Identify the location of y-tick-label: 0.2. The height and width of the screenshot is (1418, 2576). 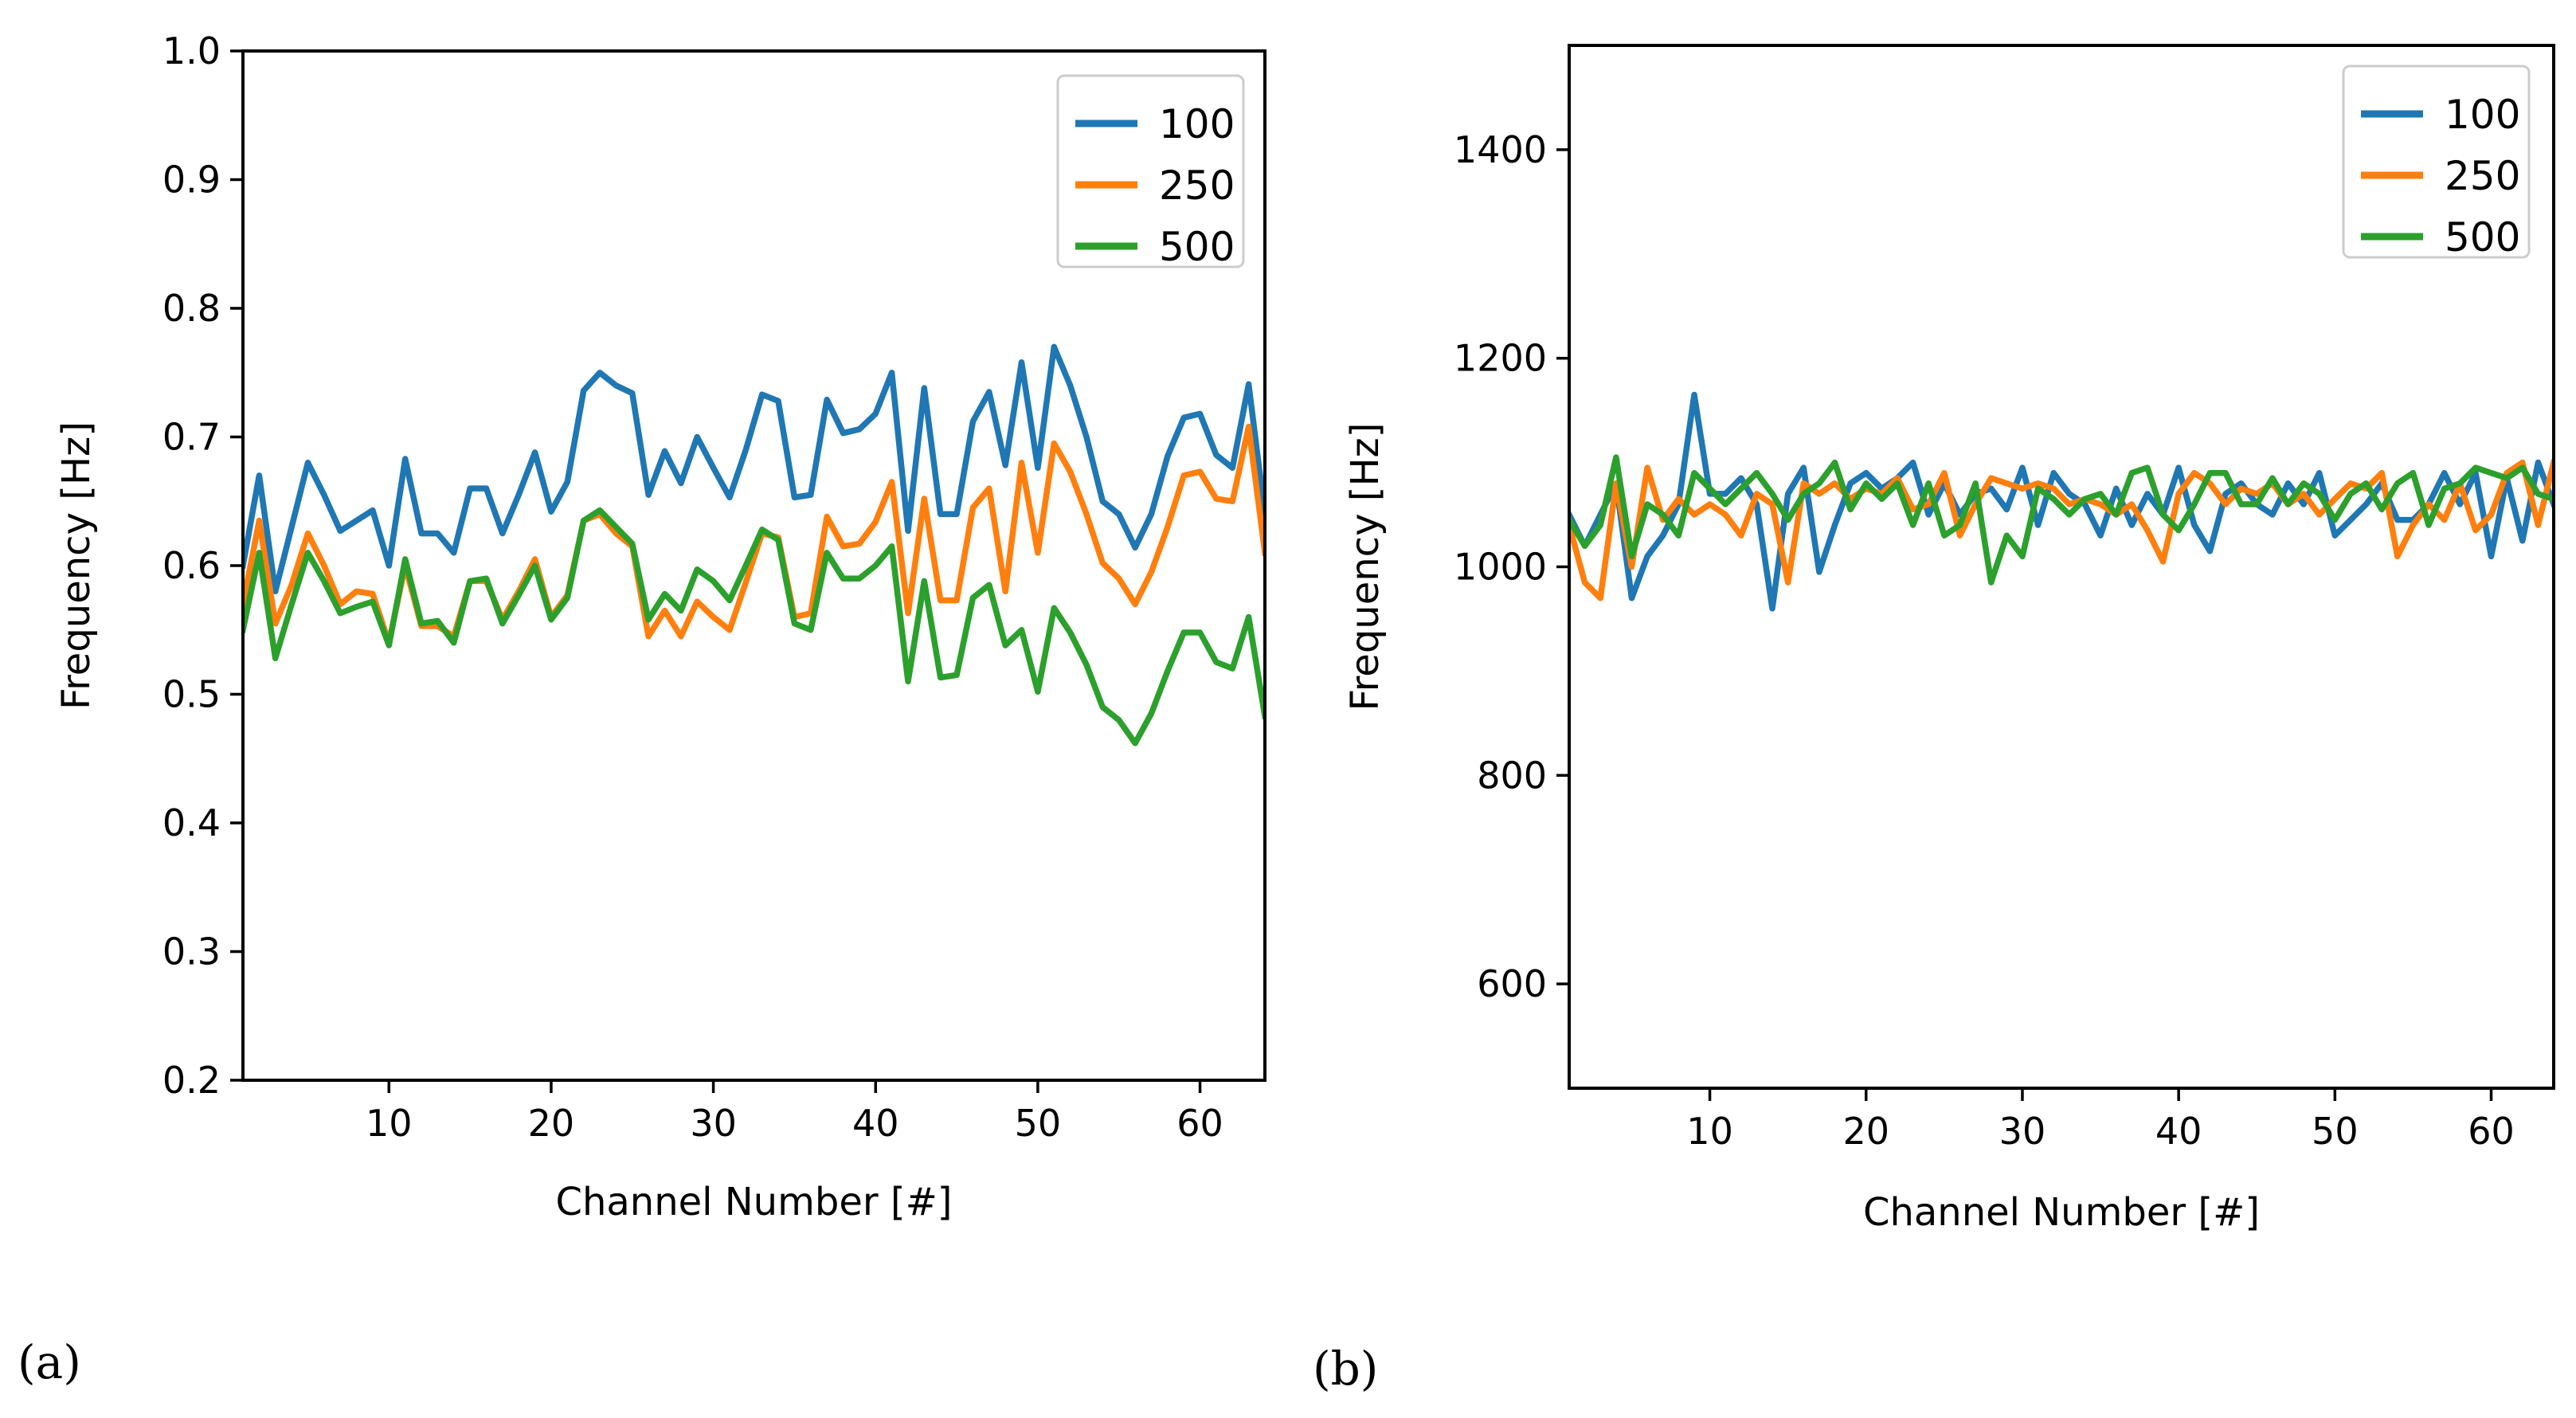
(191, 1080).